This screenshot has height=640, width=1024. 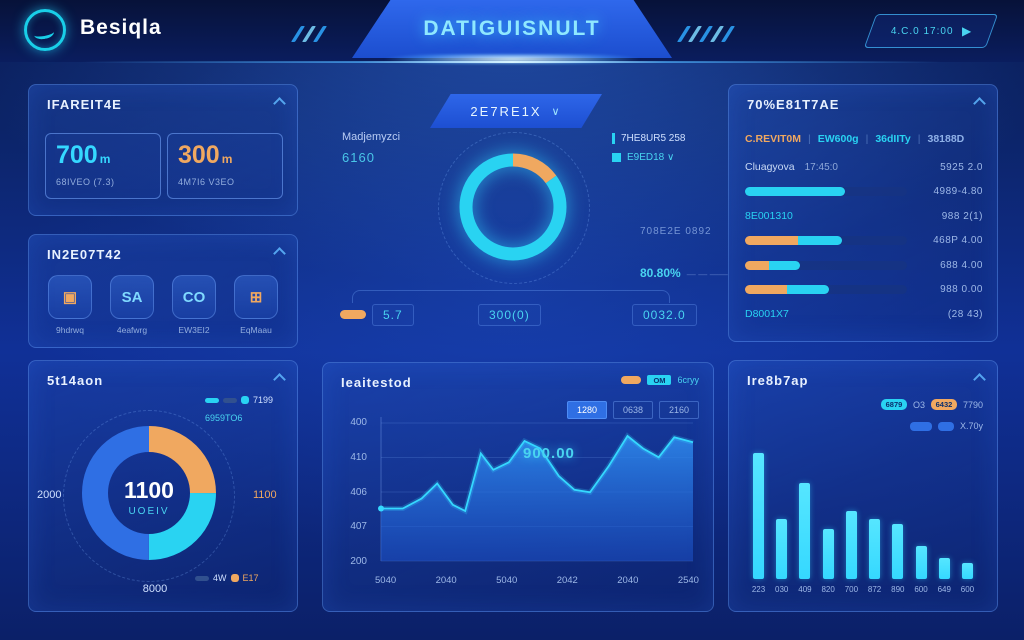 What do you see at coordinates (85, 182) in the screenshot?
I see `stat-label: 68IVEO (7.3)` at bounding box center [85, 182].